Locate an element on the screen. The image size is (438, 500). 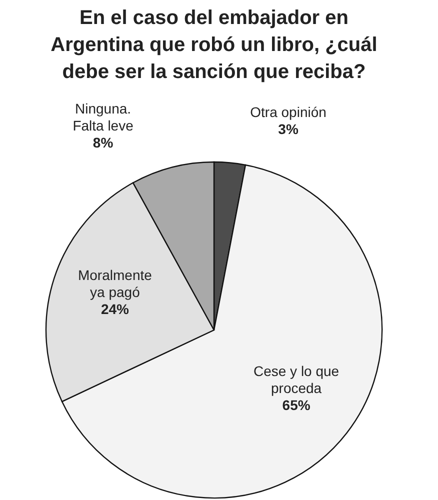
slice-label: Cese y lo que proceda is located at coordinates (297, 379).